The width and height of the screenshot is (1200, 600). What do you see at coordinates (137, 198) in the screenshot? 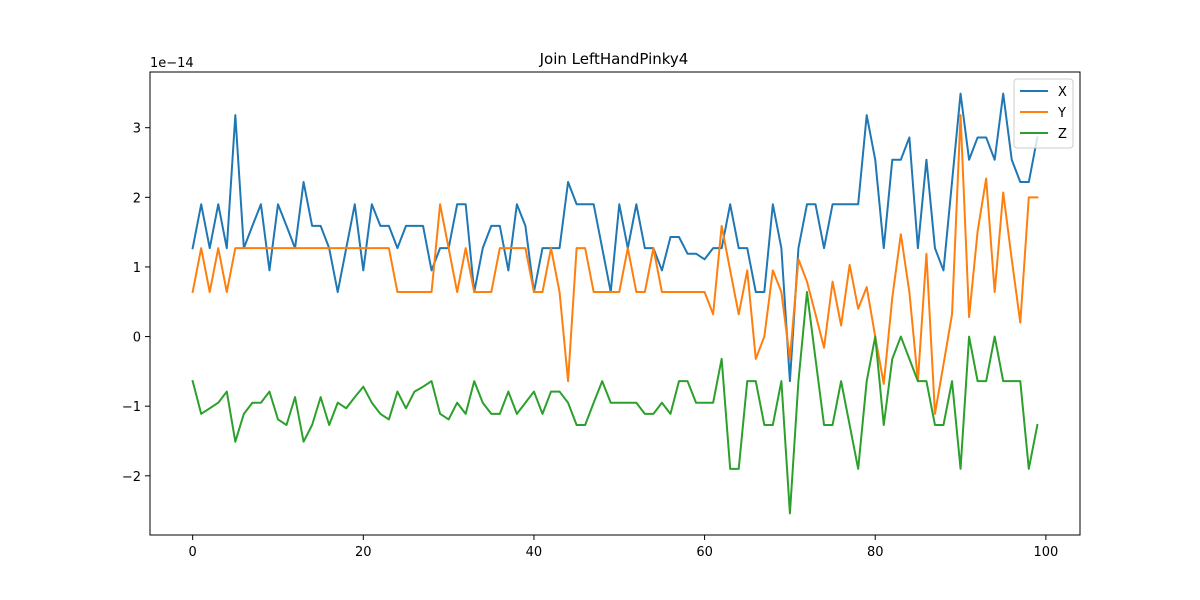
I see `y-tick-label: 2` at bounding box center [137, 198].